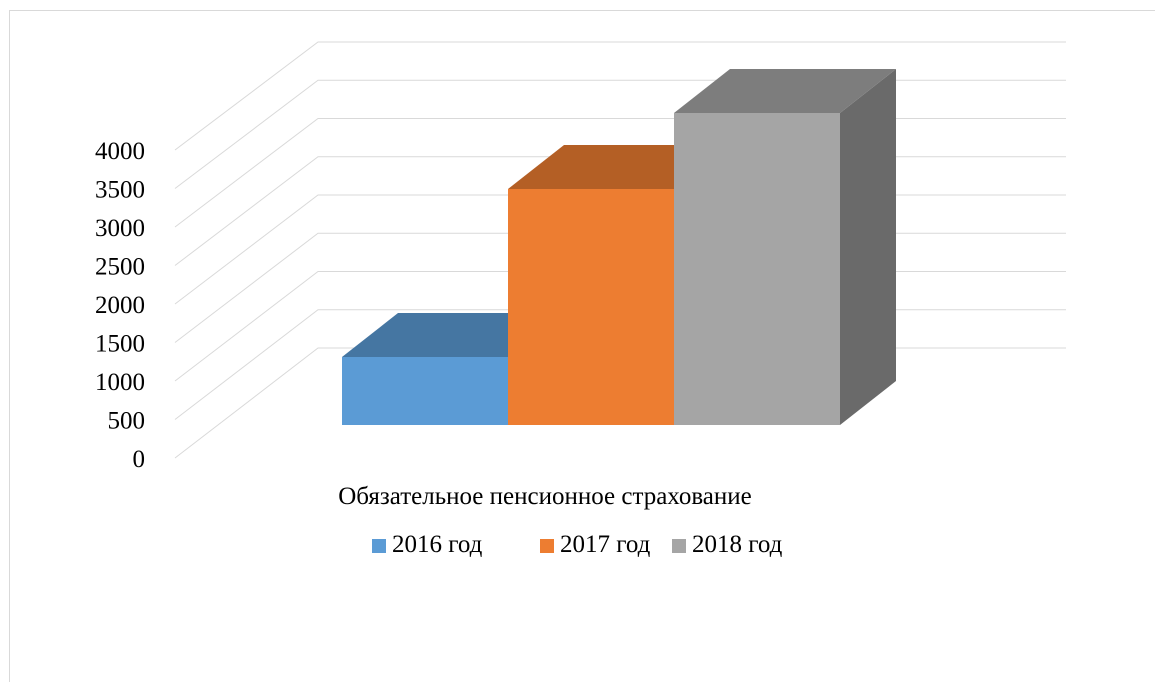 This screenshot has height=682, width=1155. Describe the element at coordinates (737, 544) in the screenshot. I see `legend-label: 2018 год` at that location.